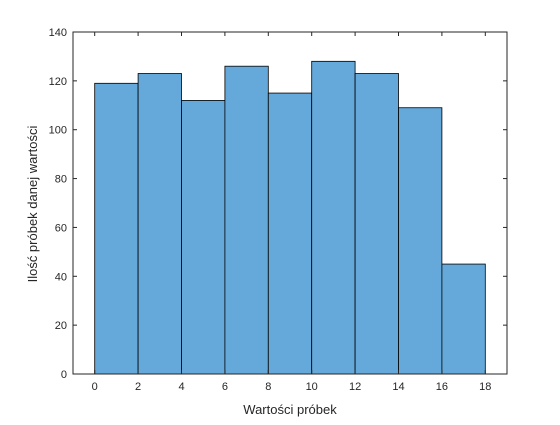 Image resolution: width=560 pixels, height=425 pixels. I want to click on x-tick-label: 2, so click(138, 387).